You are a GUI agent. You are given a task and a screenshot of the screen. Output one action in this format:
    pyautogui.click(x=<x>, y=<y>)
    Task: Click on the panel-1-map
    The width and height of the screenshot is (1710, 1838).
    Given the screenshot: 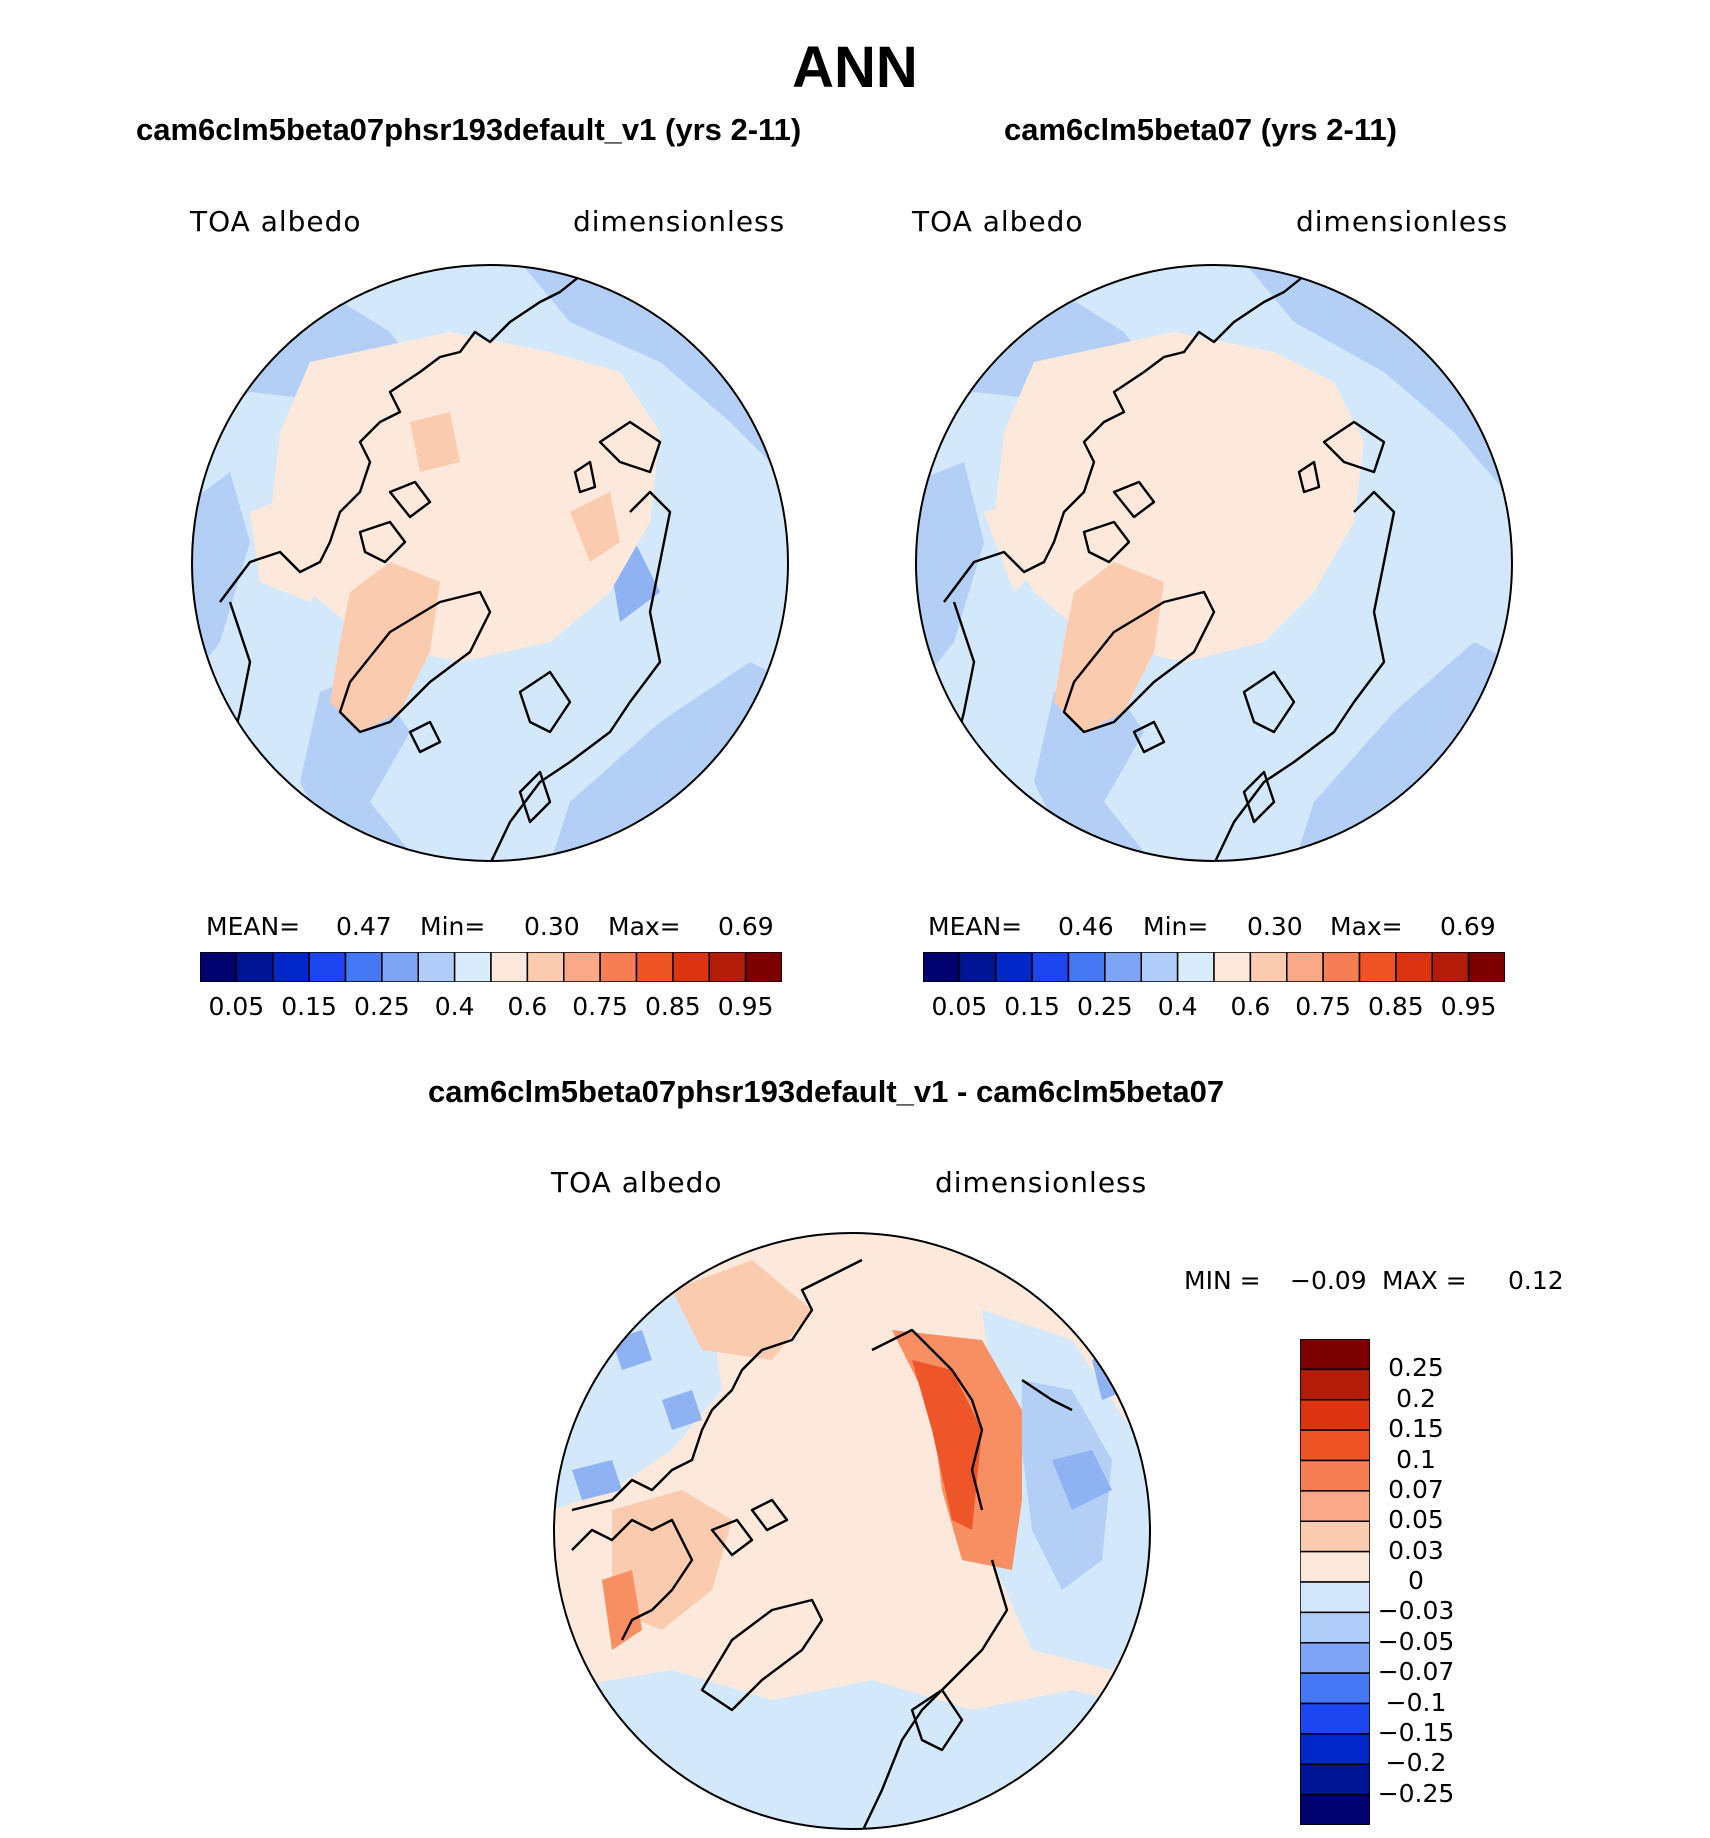 What is the action you would take?
    pyautogui.click(x=490, y=563)
    